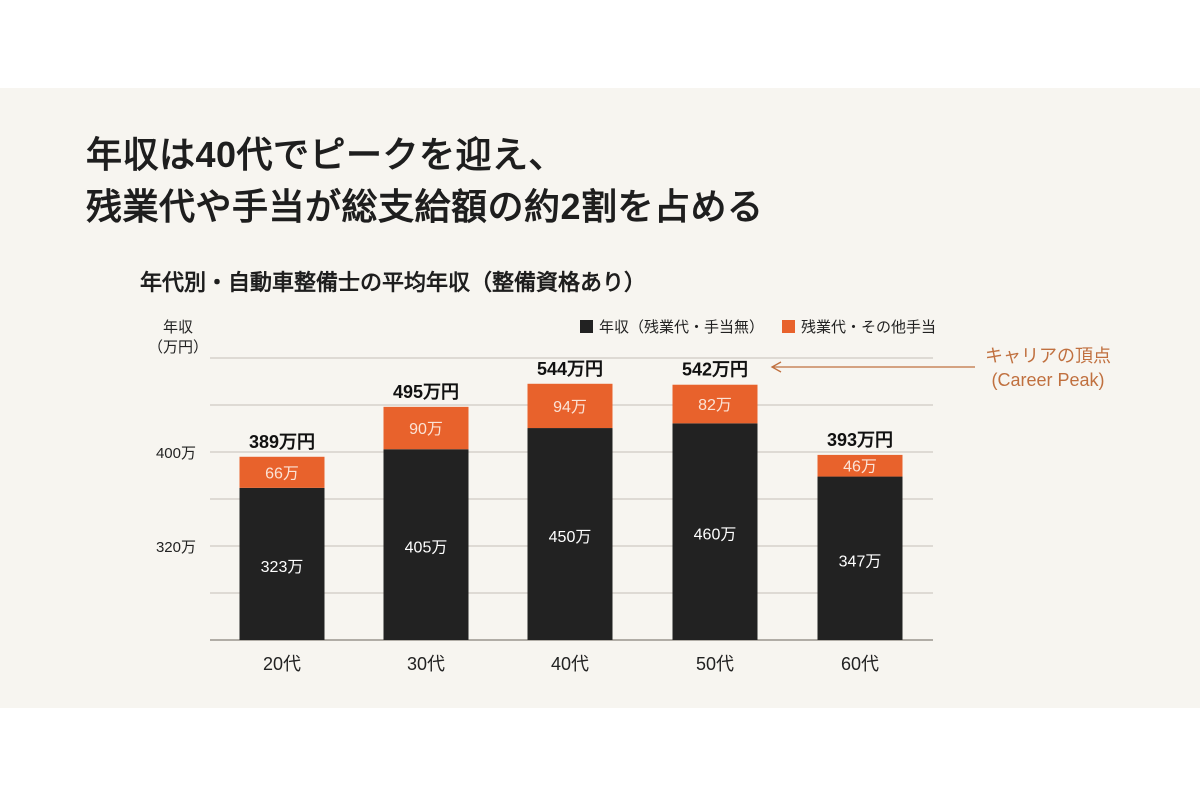 The image size is (1200, 800). What do you see at coordinates (393, 282) in the screenshot?
I see `chart-title: 年代別・自動車整備士の平均年収（整備資格あり）` at bounding box center [393, 282].